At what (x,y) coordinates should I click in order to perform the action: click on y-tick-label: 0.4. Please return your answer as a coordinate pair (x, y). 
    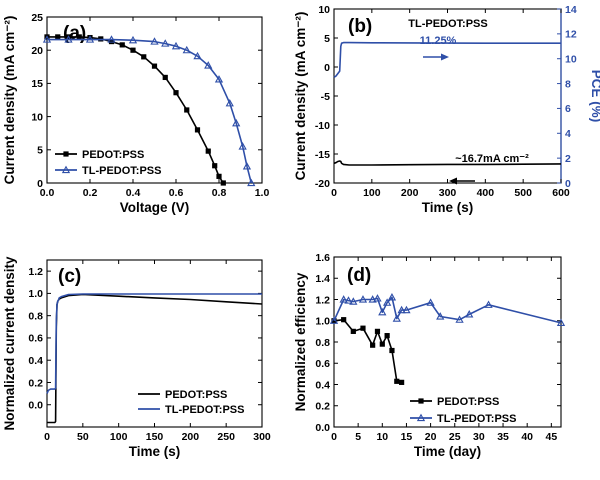
    Looking at the image, I should click on (322, 385).